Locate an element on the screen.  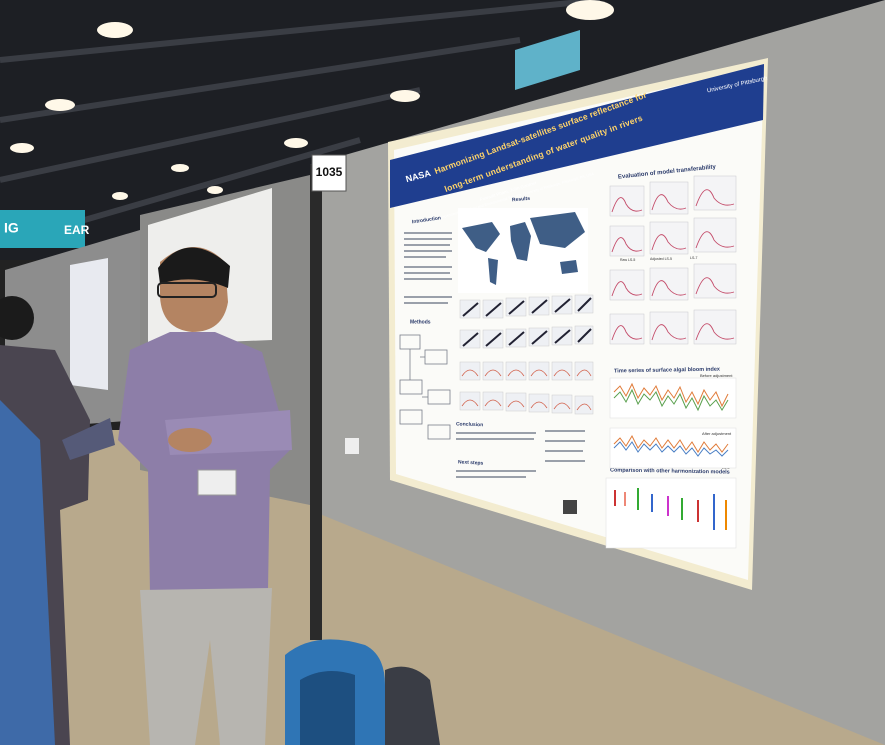
text-lines is located at coordinates (494, 355).